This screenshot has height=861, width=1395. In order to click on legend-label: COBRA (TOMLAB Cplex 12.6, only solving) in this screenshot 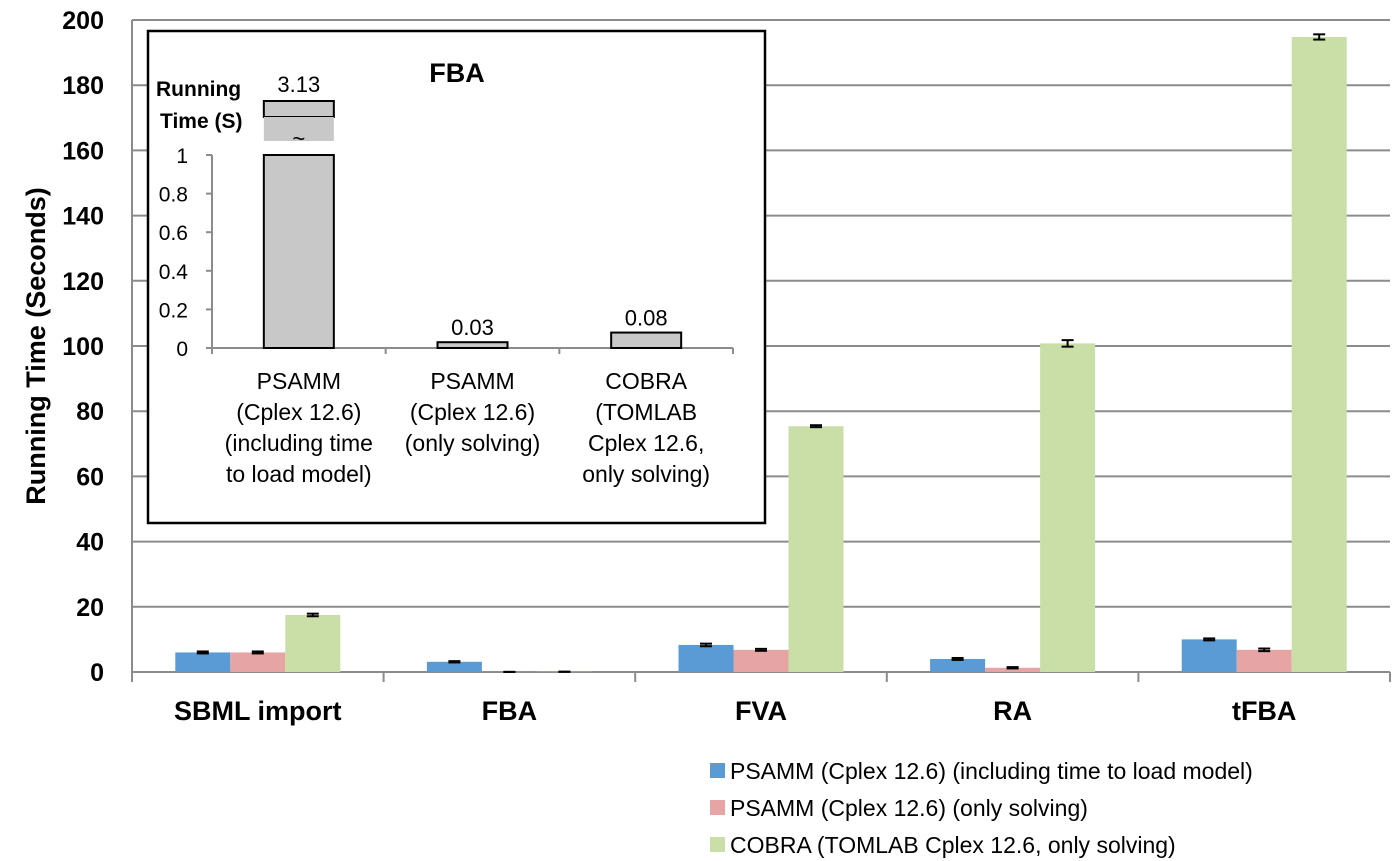, I will do `click(953, 845)`.